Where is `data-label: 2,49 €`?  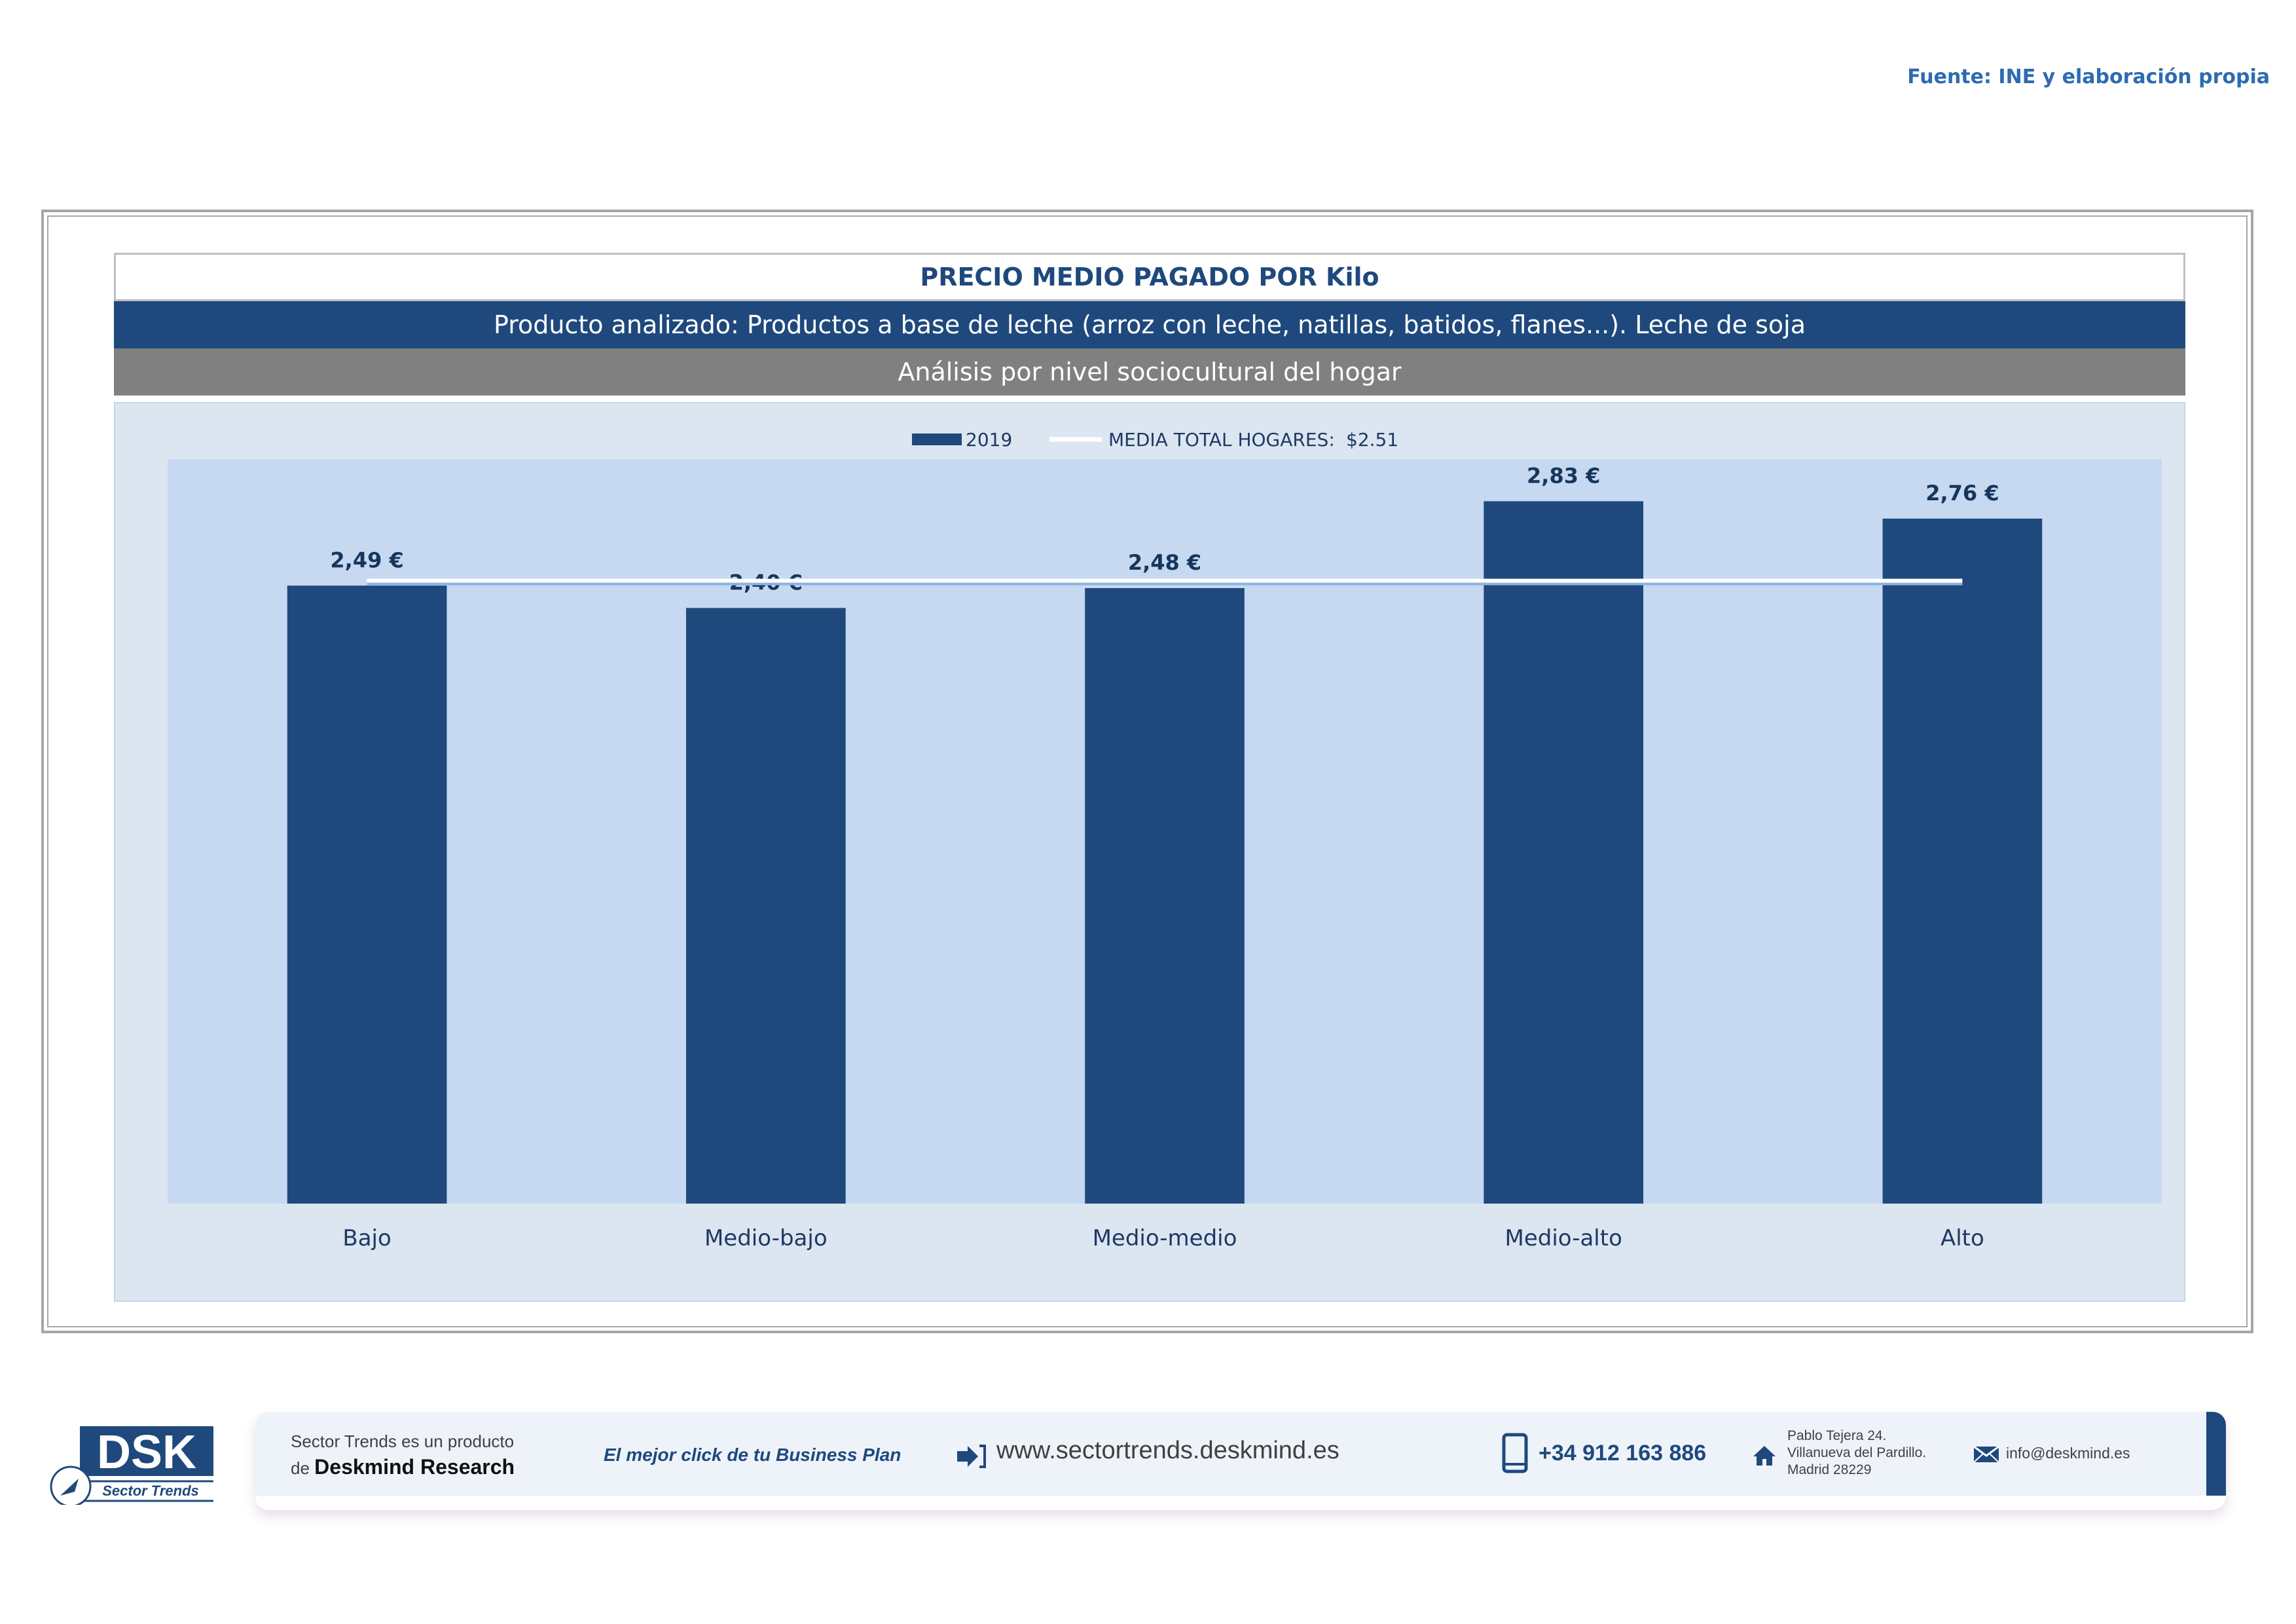 data-label: 2,49 € is located at coordinates (366, 559).